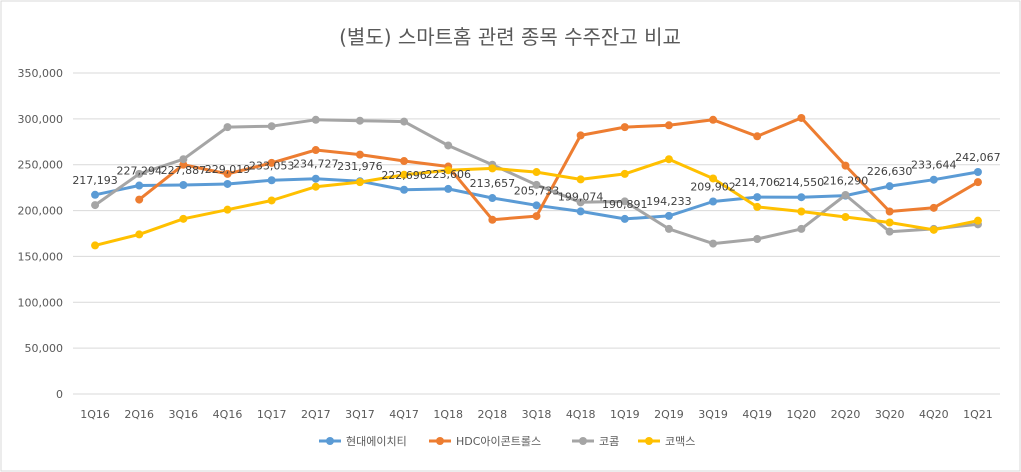  What do you see at coordinates (713, 186) in the screenshot?
I see `data-label: 209,902` at bounding box center [713, 186].